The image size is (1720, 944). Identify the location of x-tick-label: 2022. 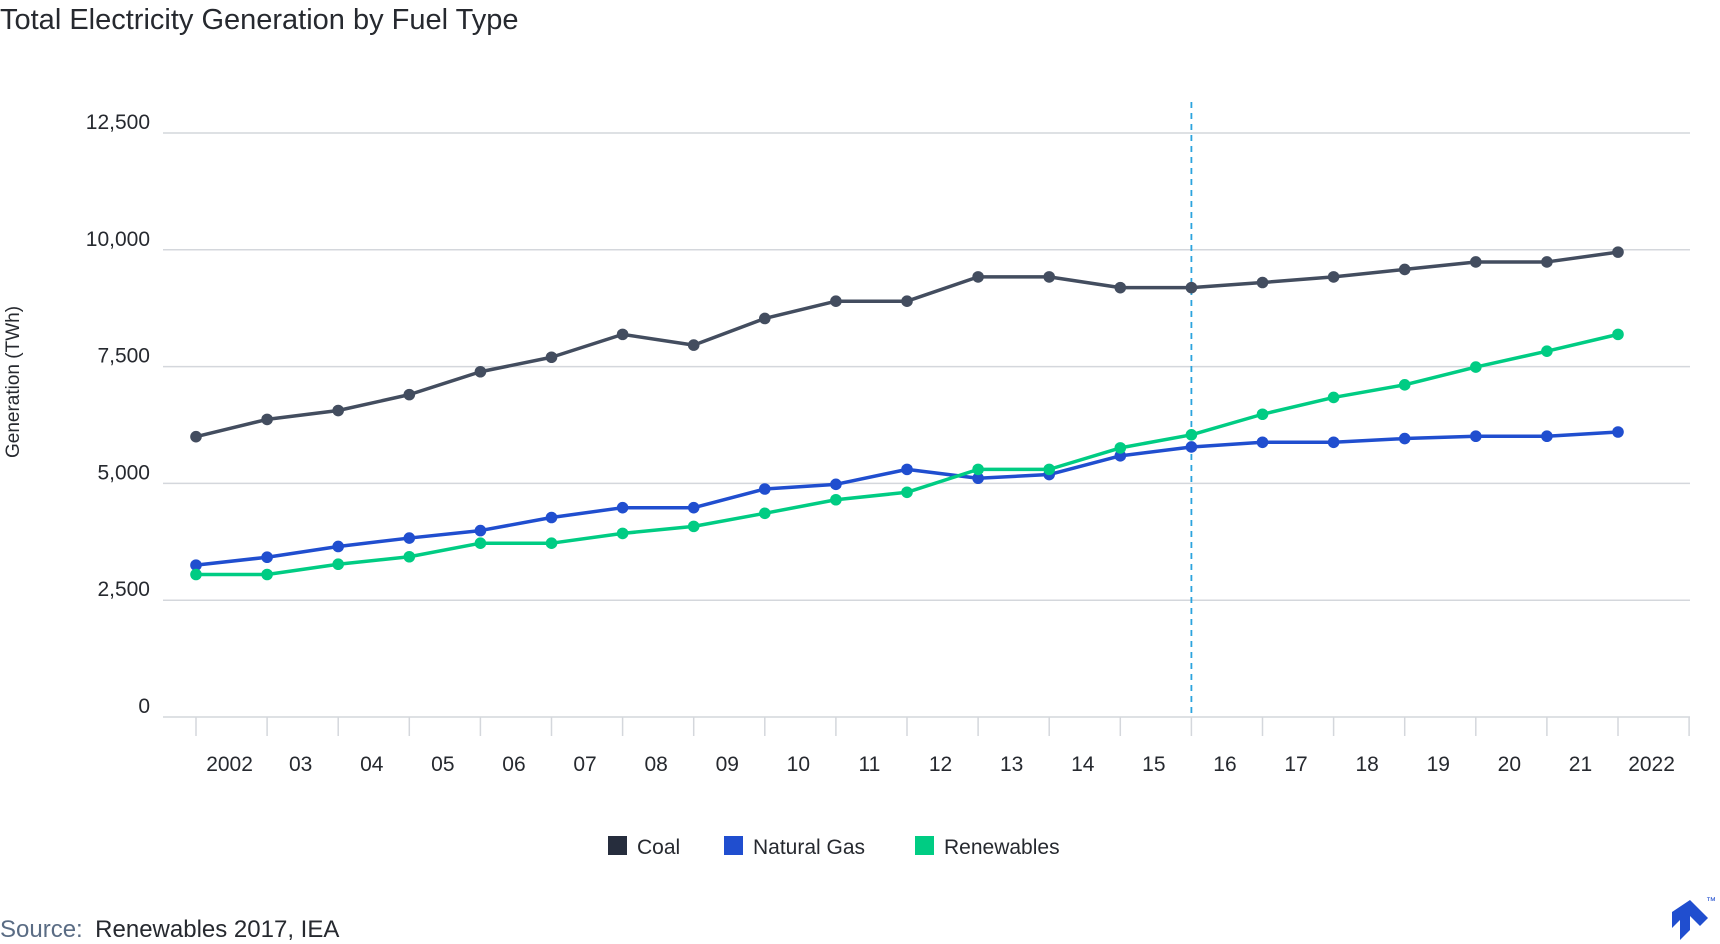
(1651, 764).